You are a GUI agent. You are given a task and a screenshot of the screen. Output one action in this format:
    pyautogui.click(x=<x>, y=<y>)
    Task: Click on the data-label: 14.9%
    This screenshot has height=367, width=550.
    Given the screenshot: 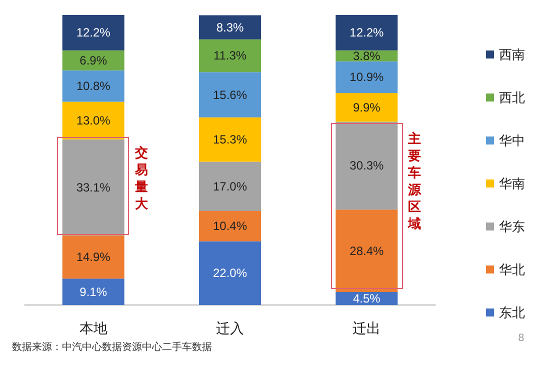 What is the action you would take?
    pyautogui.click(x=93, y=257)
    